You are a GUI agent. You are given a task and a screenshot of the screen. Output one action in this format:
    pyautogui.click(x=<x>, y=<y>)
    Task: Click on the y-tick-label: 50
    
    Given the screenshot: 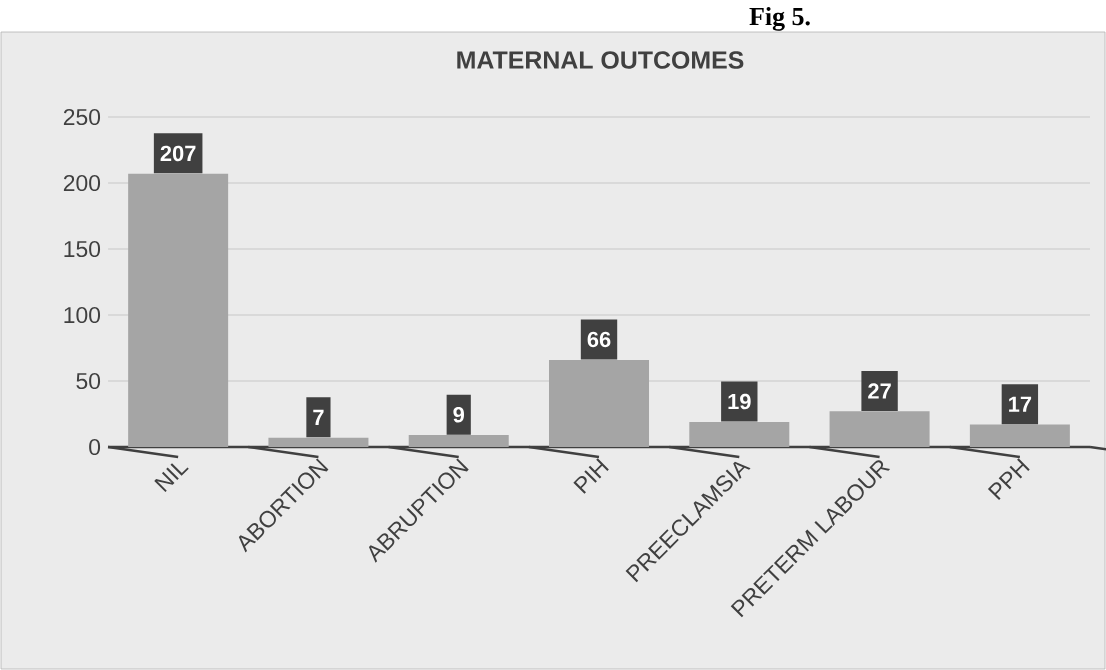 What is the action you would take?
    pyautogui.click(x=88, y=381)
    